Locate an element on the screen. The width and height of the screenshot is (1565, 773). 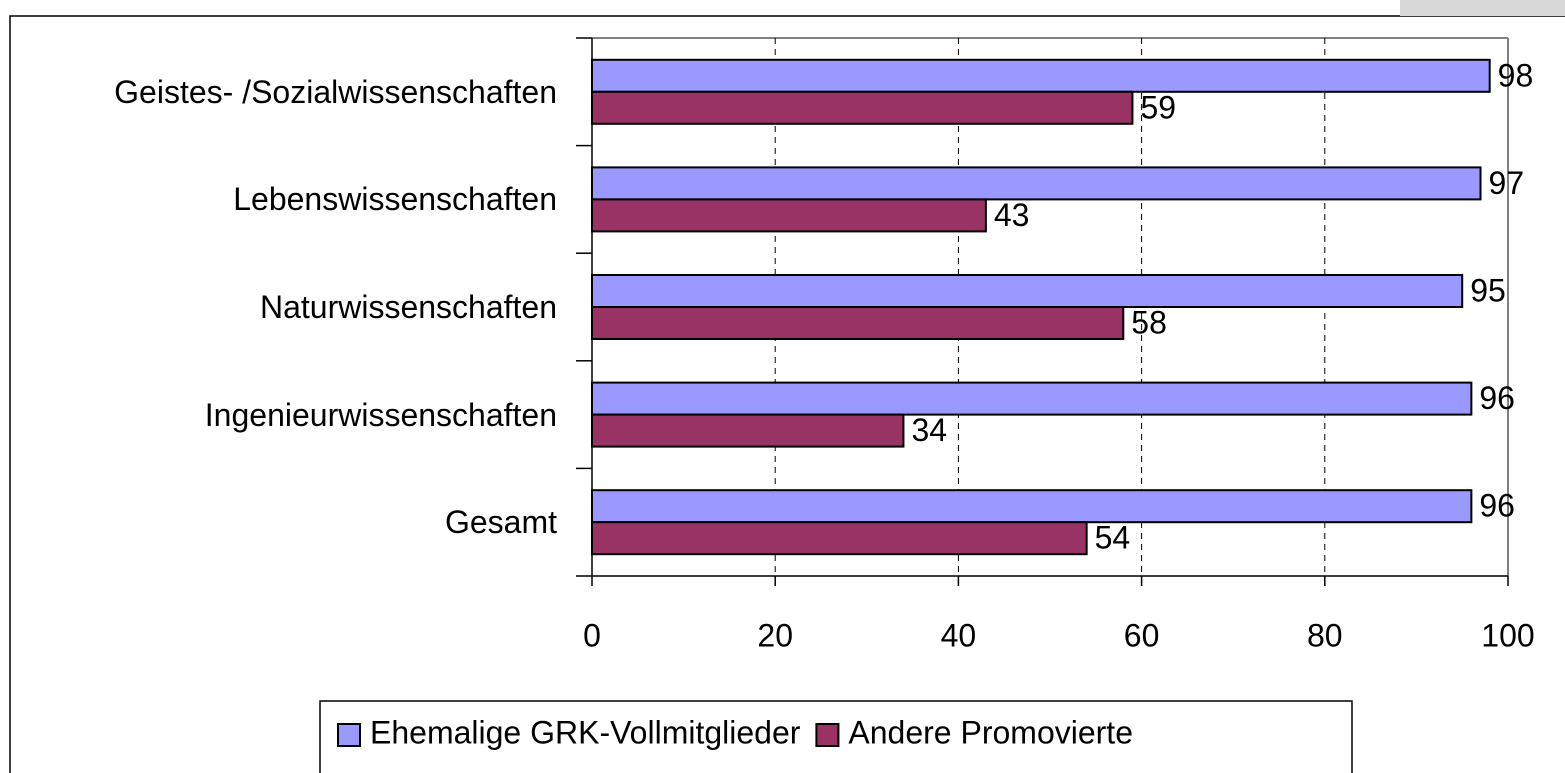
y-tick-label: Gesamt is located at coordinates (500, 522).